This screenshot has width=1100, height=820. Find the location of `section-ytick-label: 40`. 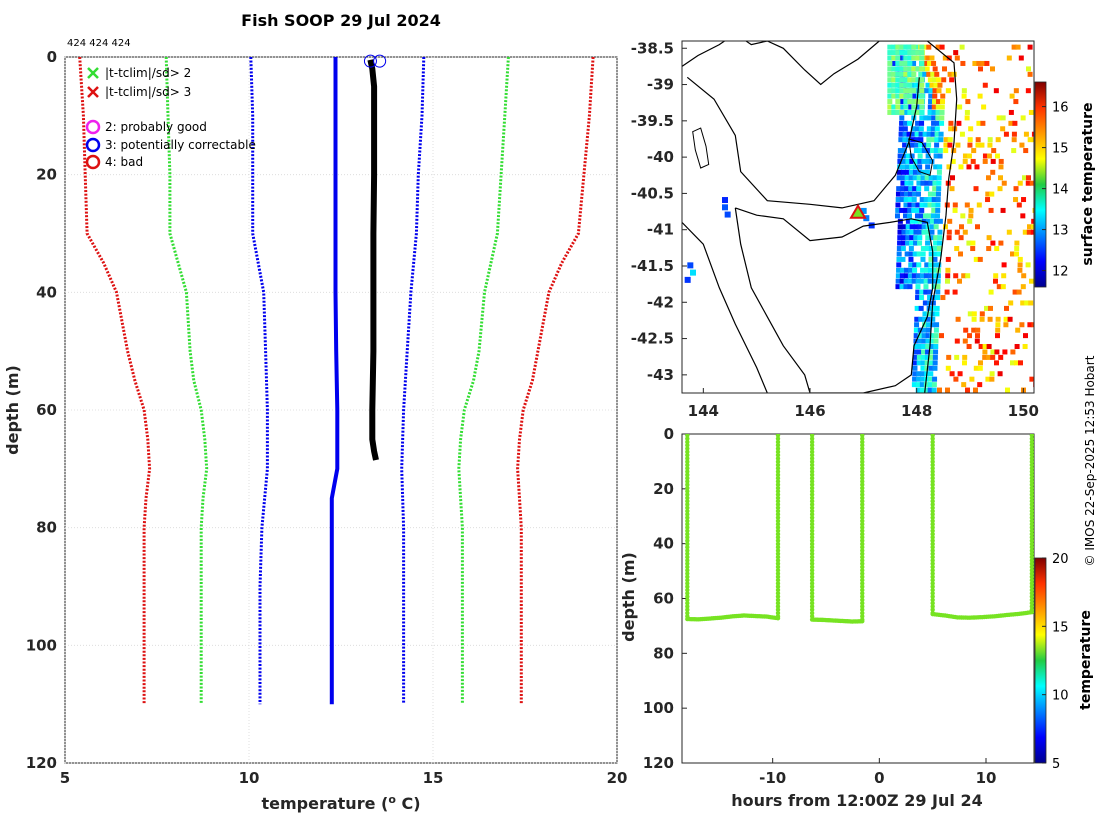

section-ytick-label: 40 is located at coordinates (663, 544).